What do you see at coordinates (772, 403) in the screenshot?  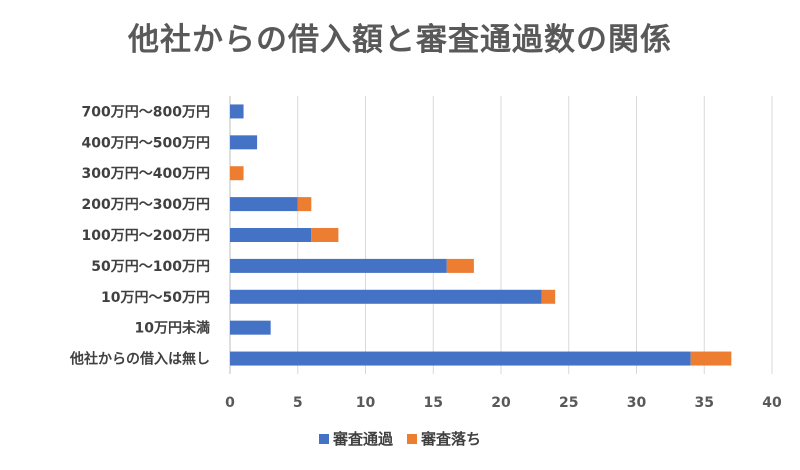 I see `x-tick-label: 40` at bounding box center [772, 403].